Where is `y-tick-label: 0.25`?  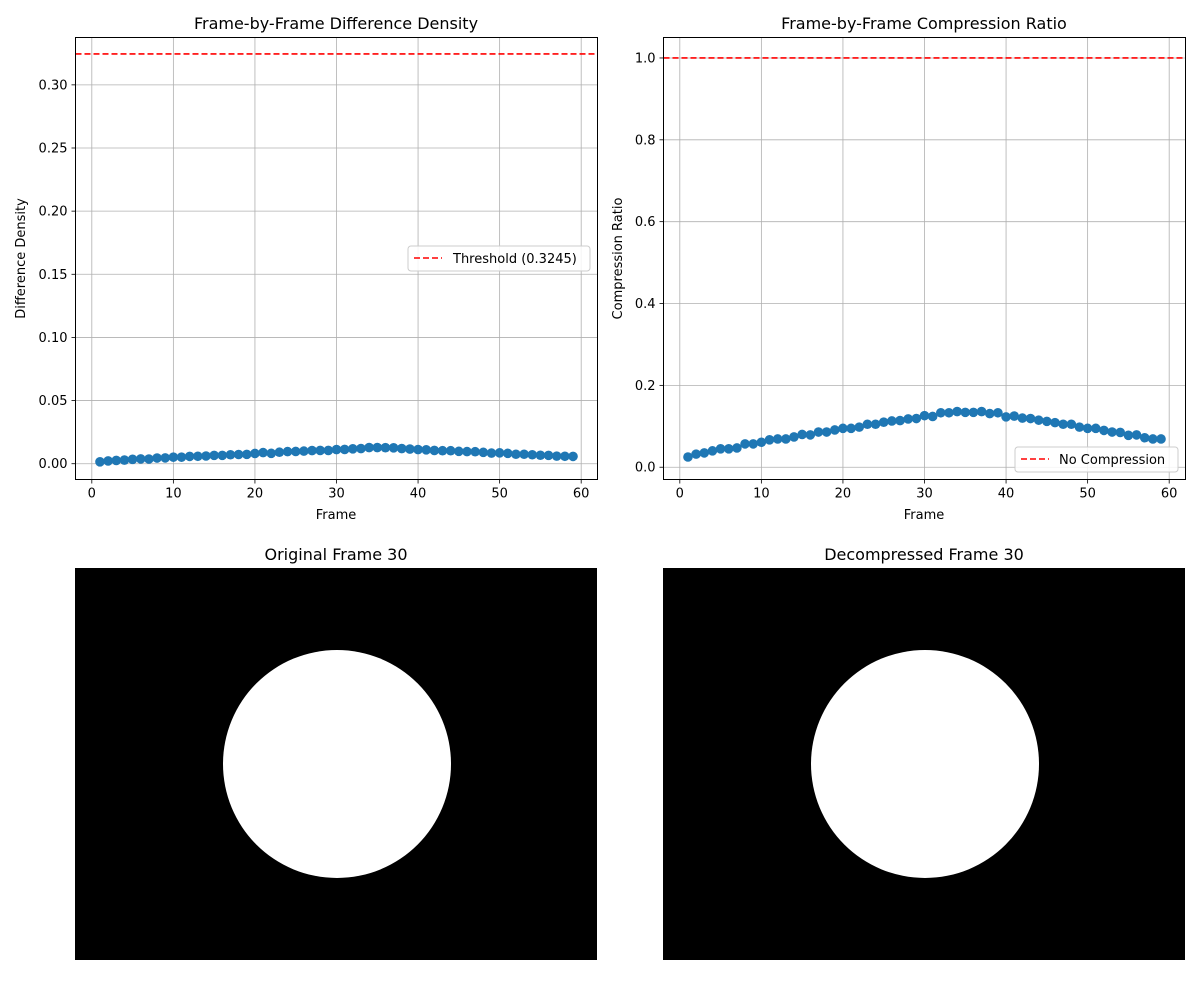 y-tick-label: 0.25 is located at coordinates (53, 149).